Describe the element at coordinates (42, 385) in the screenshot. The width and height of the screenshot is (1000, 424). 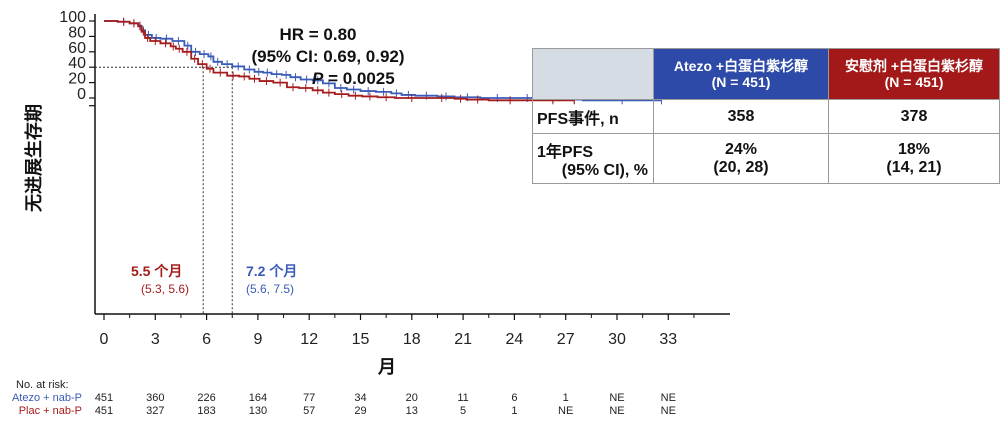
I see `risk-title: No. at risk:` at that location.